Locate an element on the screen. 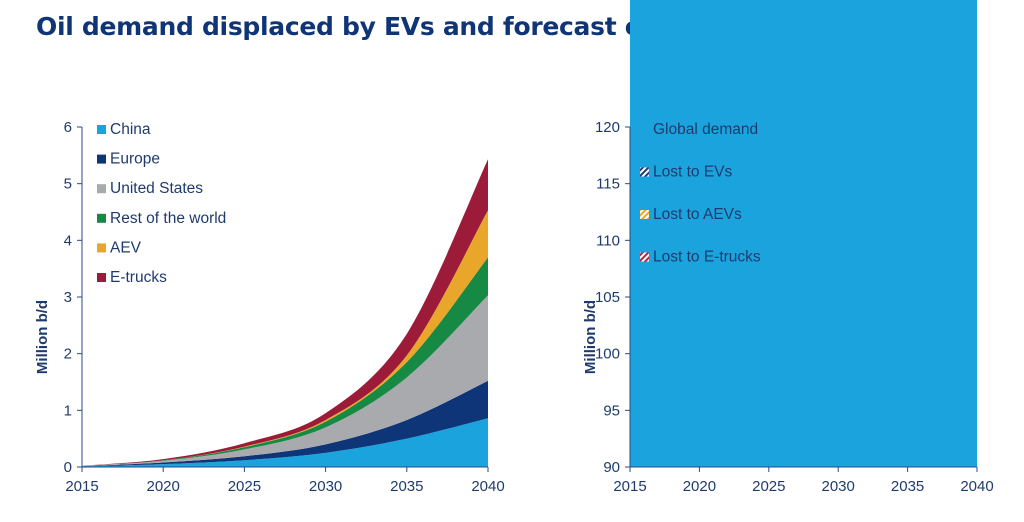 This screenshot has height=522, width=1024. y-tick-label: 5 is located at coordinates (68, 184).